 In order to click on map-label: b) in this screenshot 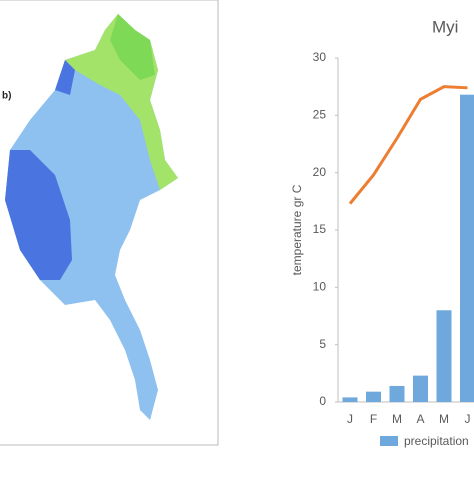, I will do `click(6, 96)`.